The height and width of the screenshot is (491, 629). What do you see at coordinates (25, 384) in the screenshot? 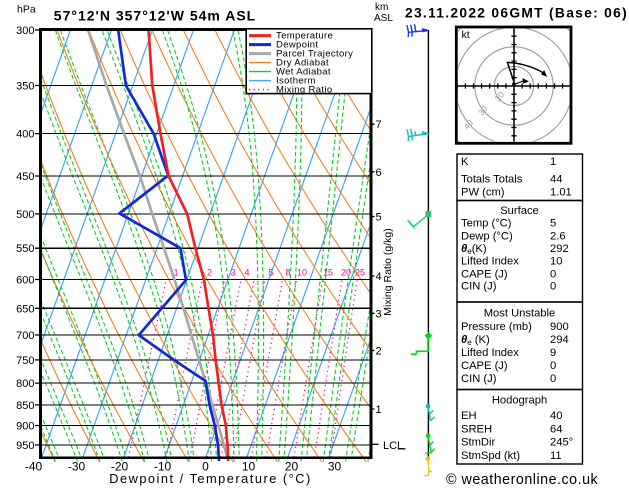
I see `svg-text: 800` at bounding box center [25, 384].